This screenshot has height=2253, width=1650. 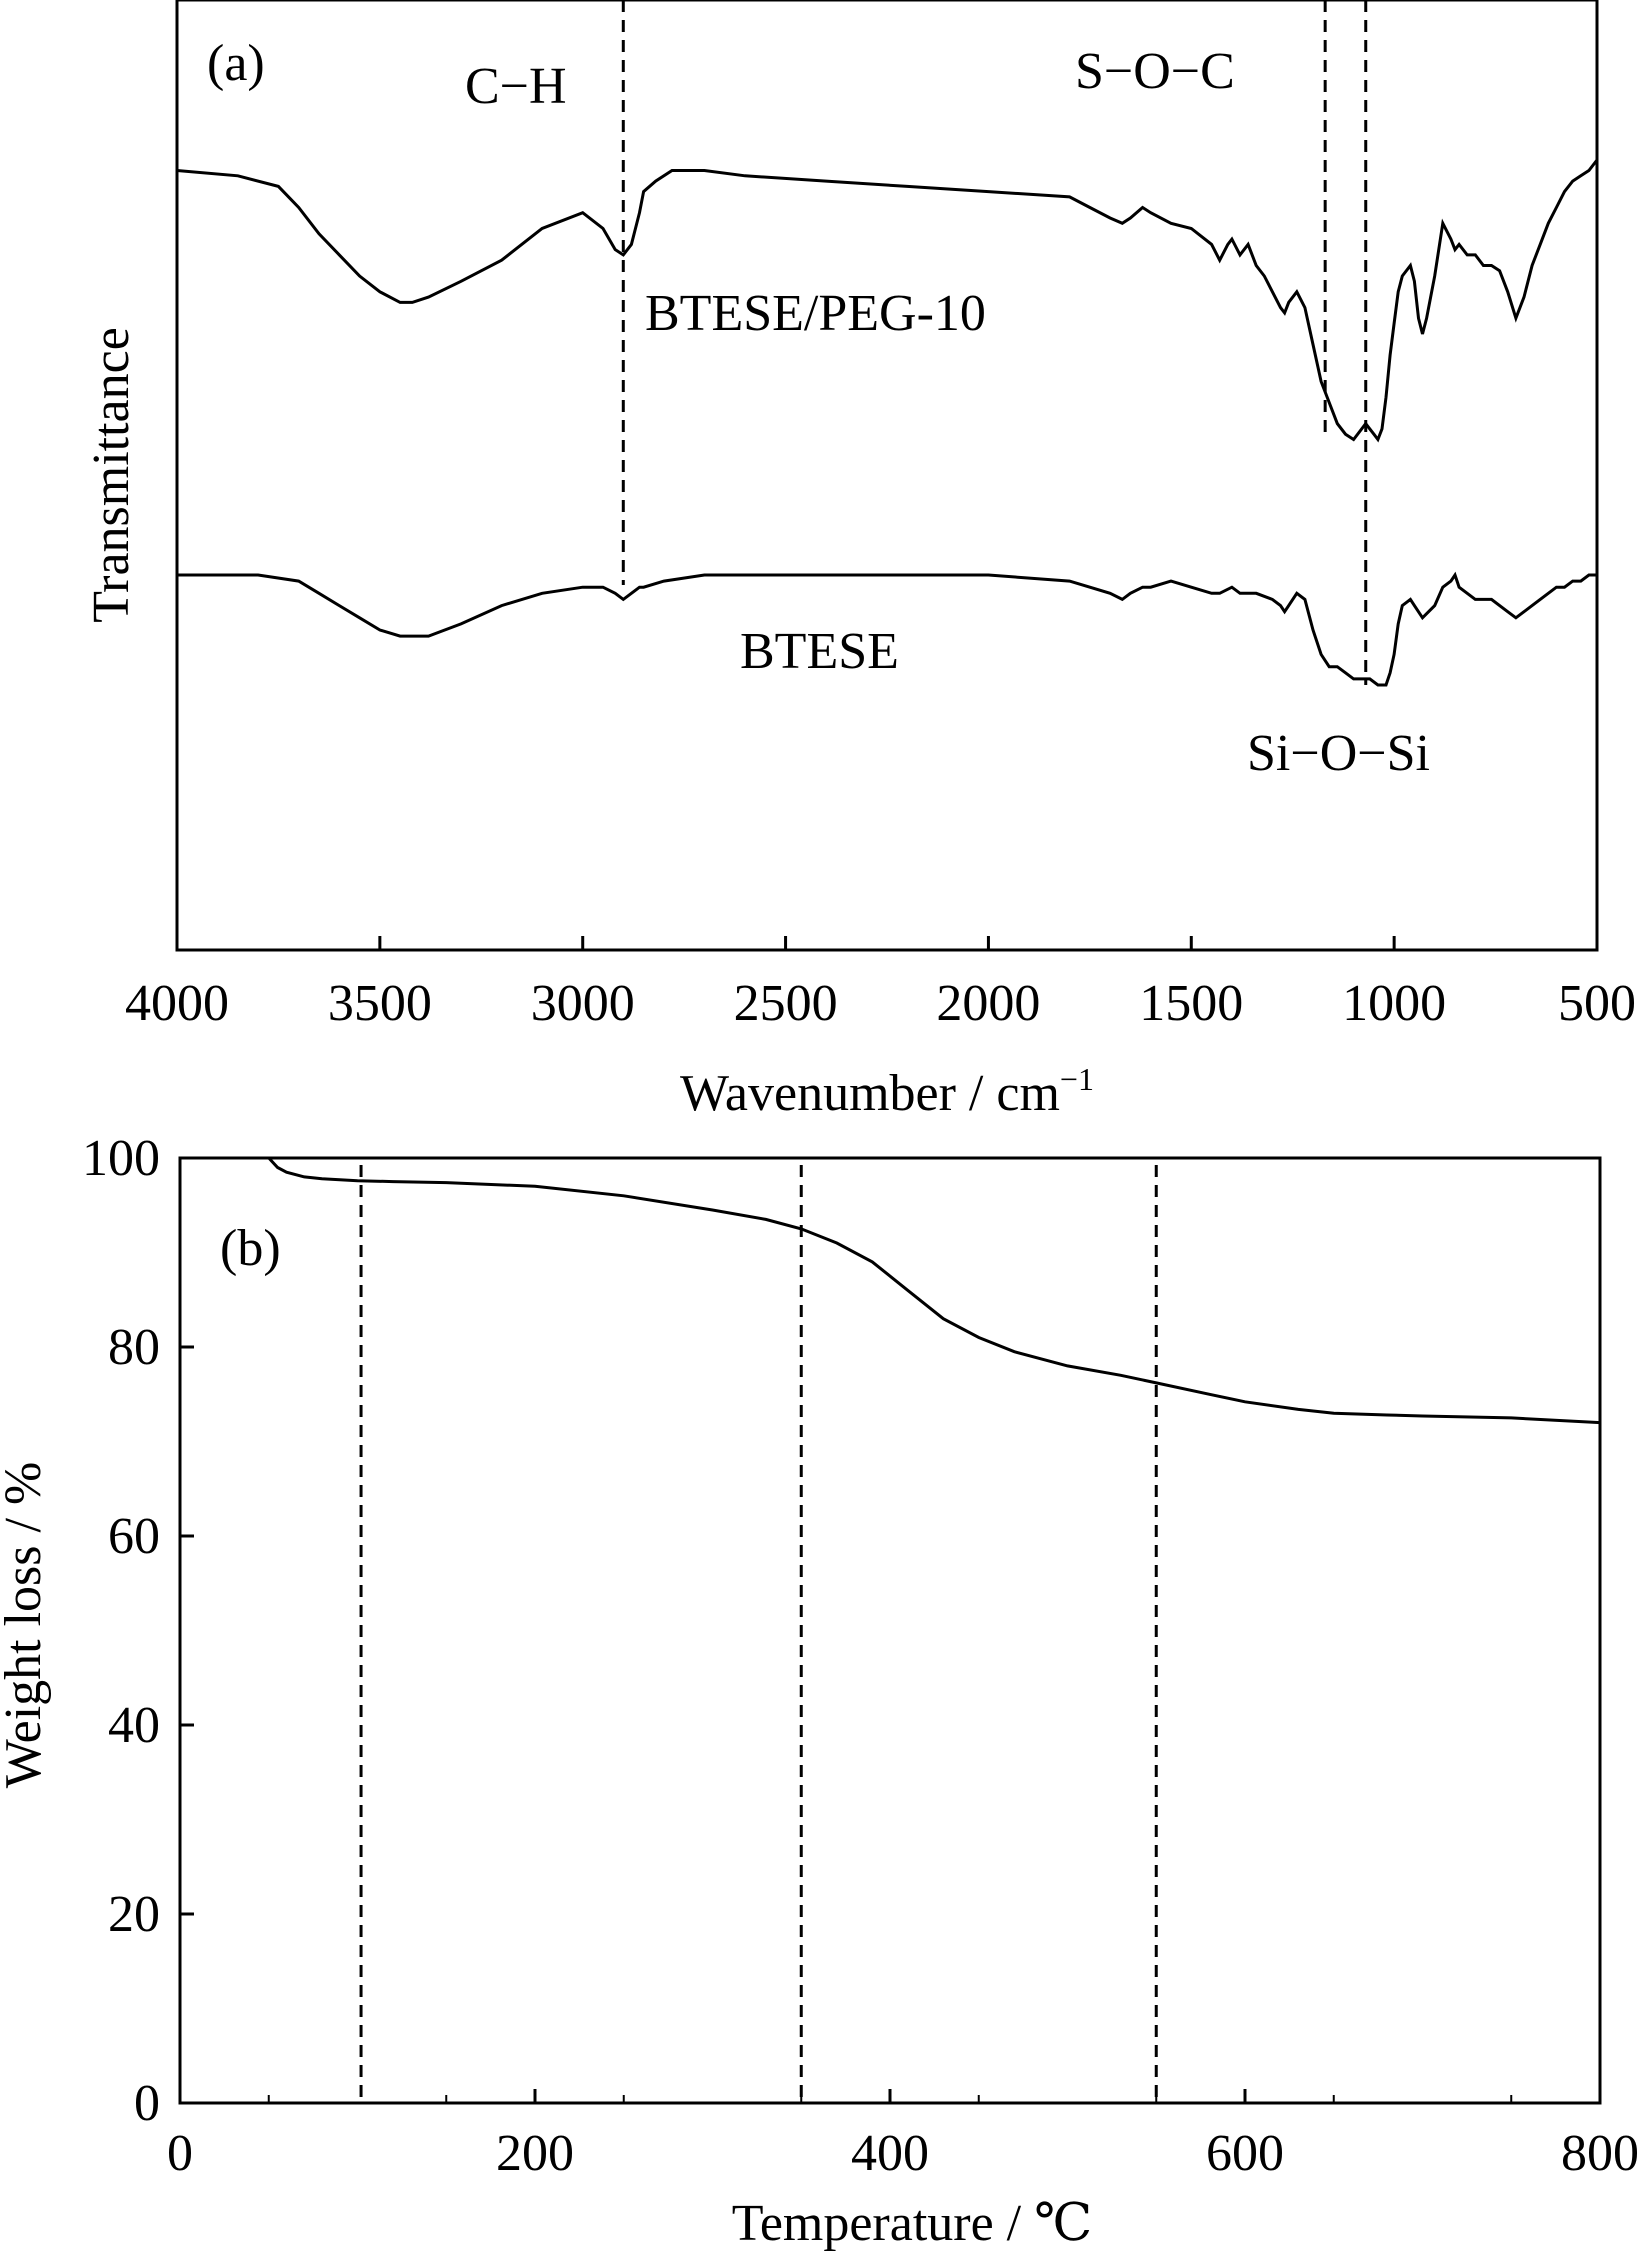 I want to click on ftir-x-tick-label: 1000, so click(x=1394, y=1003).